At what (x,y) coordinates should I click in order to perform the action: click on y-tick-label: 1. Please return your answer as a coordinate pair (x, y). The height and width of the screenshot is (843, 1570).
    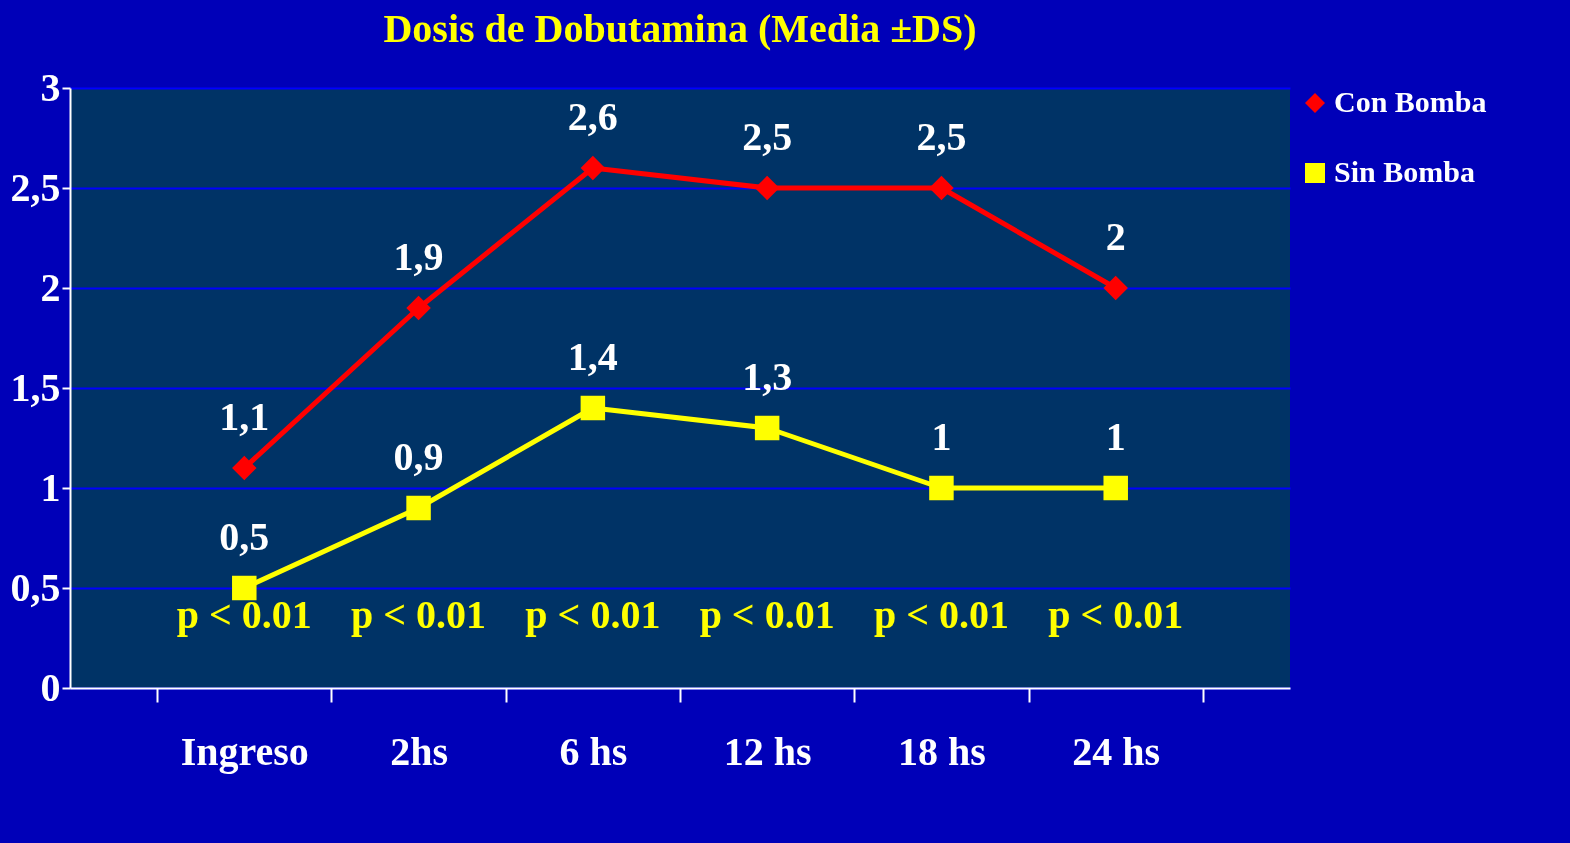
    Looking at the image, I should click on (50, 487).